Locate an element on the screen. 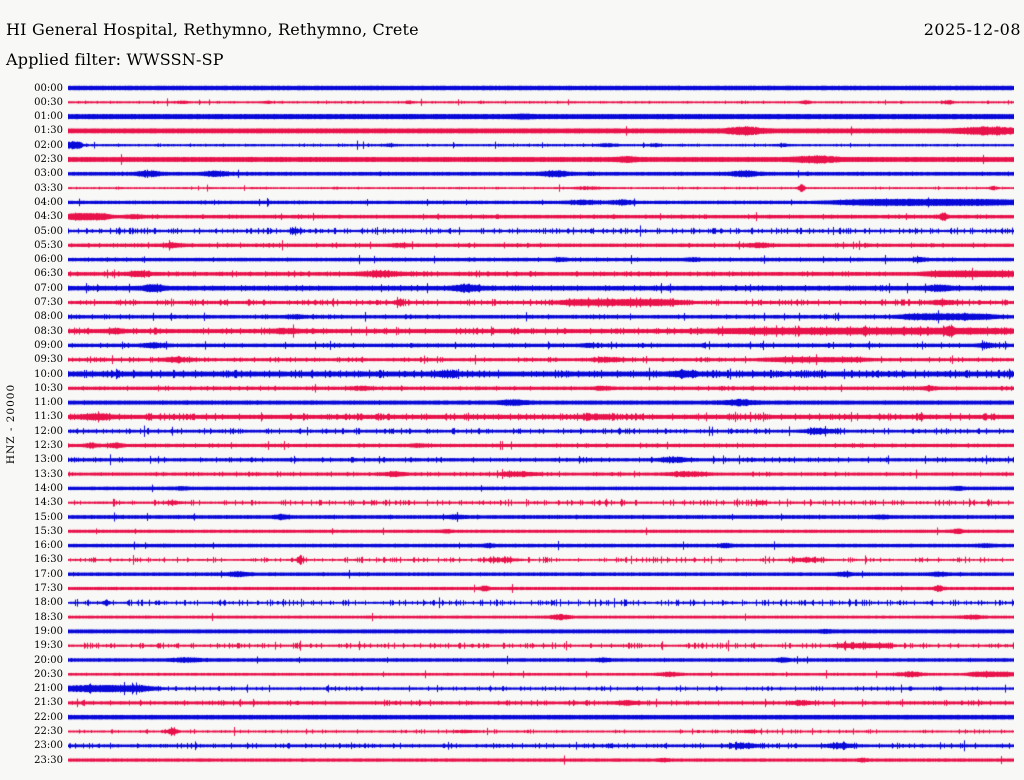 Image resolution: width=1024 pixels, height=780 pixels. header-date: 2025-12-08 is located at coordinates (972, 29).